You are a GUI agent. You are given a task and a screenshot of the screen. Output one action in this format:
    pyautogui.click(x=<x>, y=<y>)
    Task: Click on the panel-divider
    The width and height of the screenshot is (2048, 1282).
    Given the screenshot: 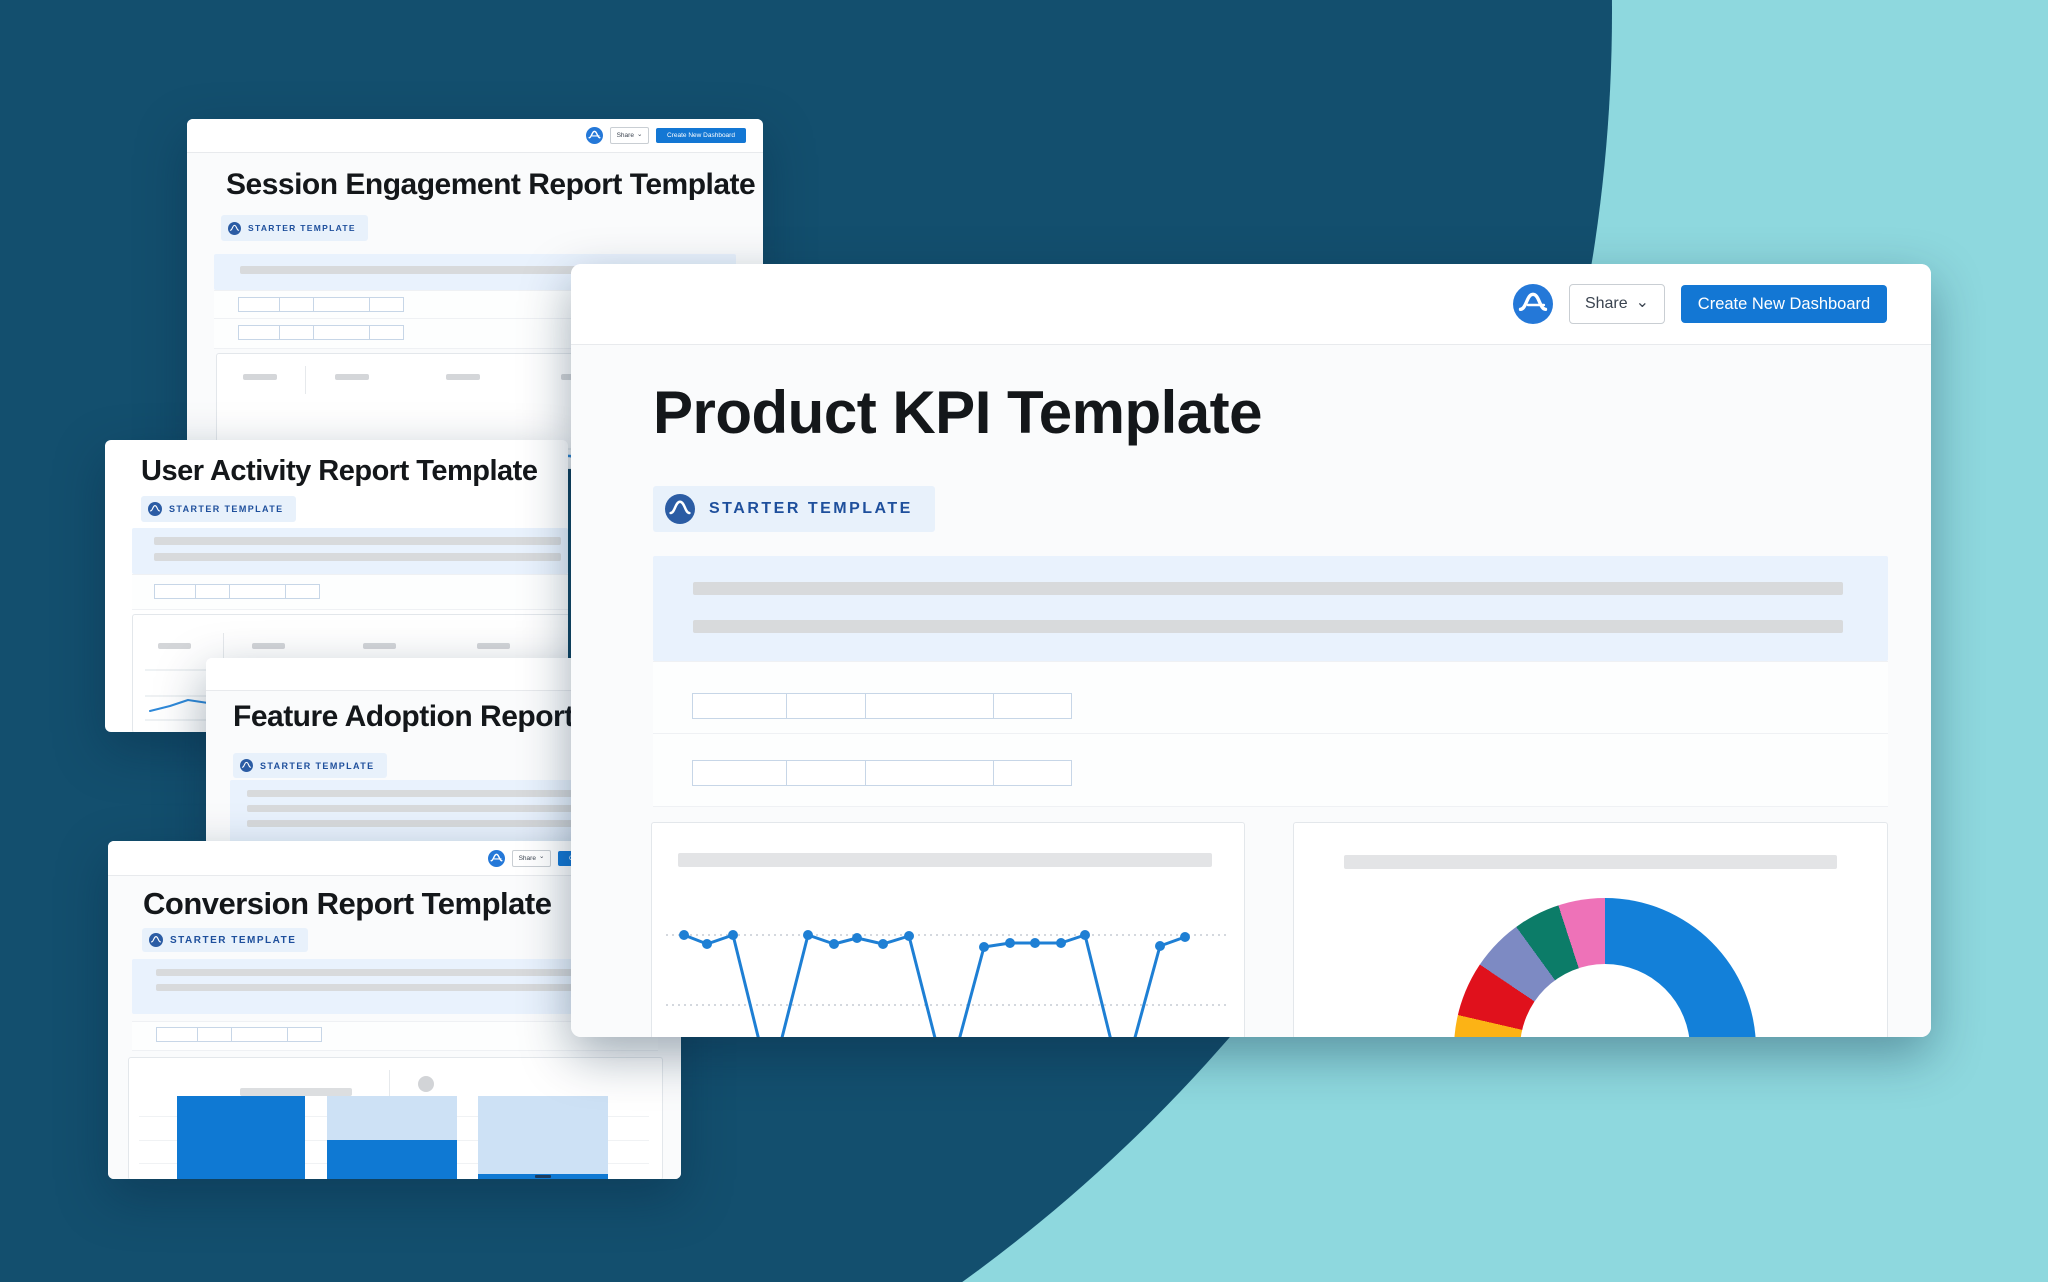 What is the action you would take?
    pyautogui.click(x=389, y=1088)
    